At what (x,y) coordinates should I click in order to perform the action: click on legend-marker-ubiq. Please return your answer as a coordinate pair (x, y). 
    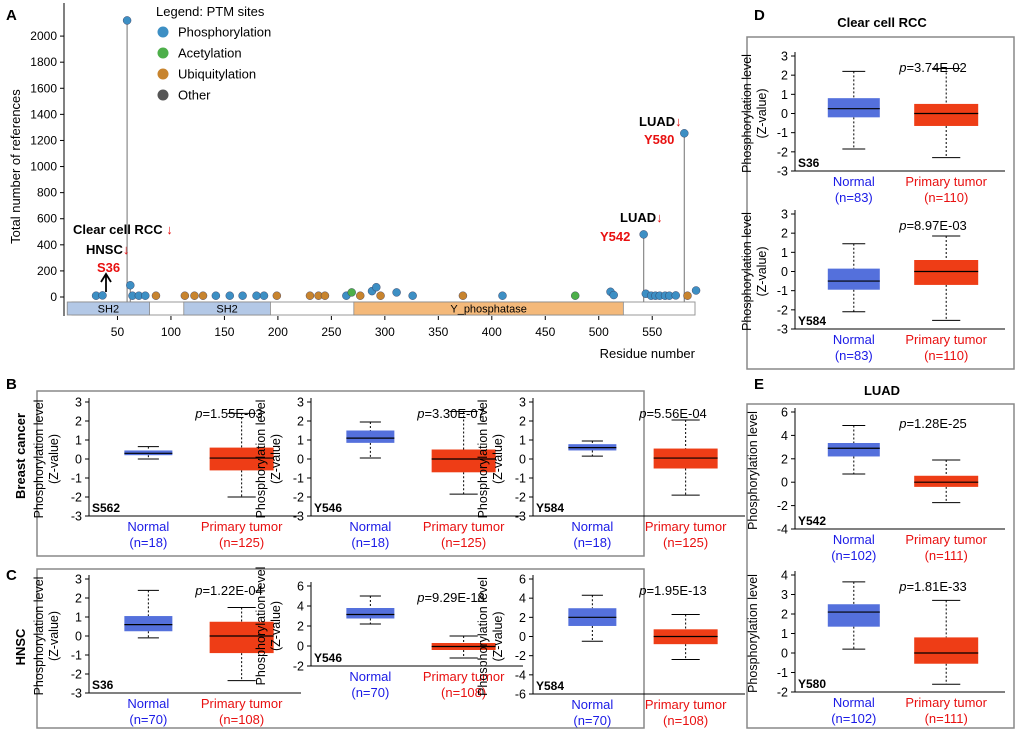
    Looking at the image, I should click on (163, 74).